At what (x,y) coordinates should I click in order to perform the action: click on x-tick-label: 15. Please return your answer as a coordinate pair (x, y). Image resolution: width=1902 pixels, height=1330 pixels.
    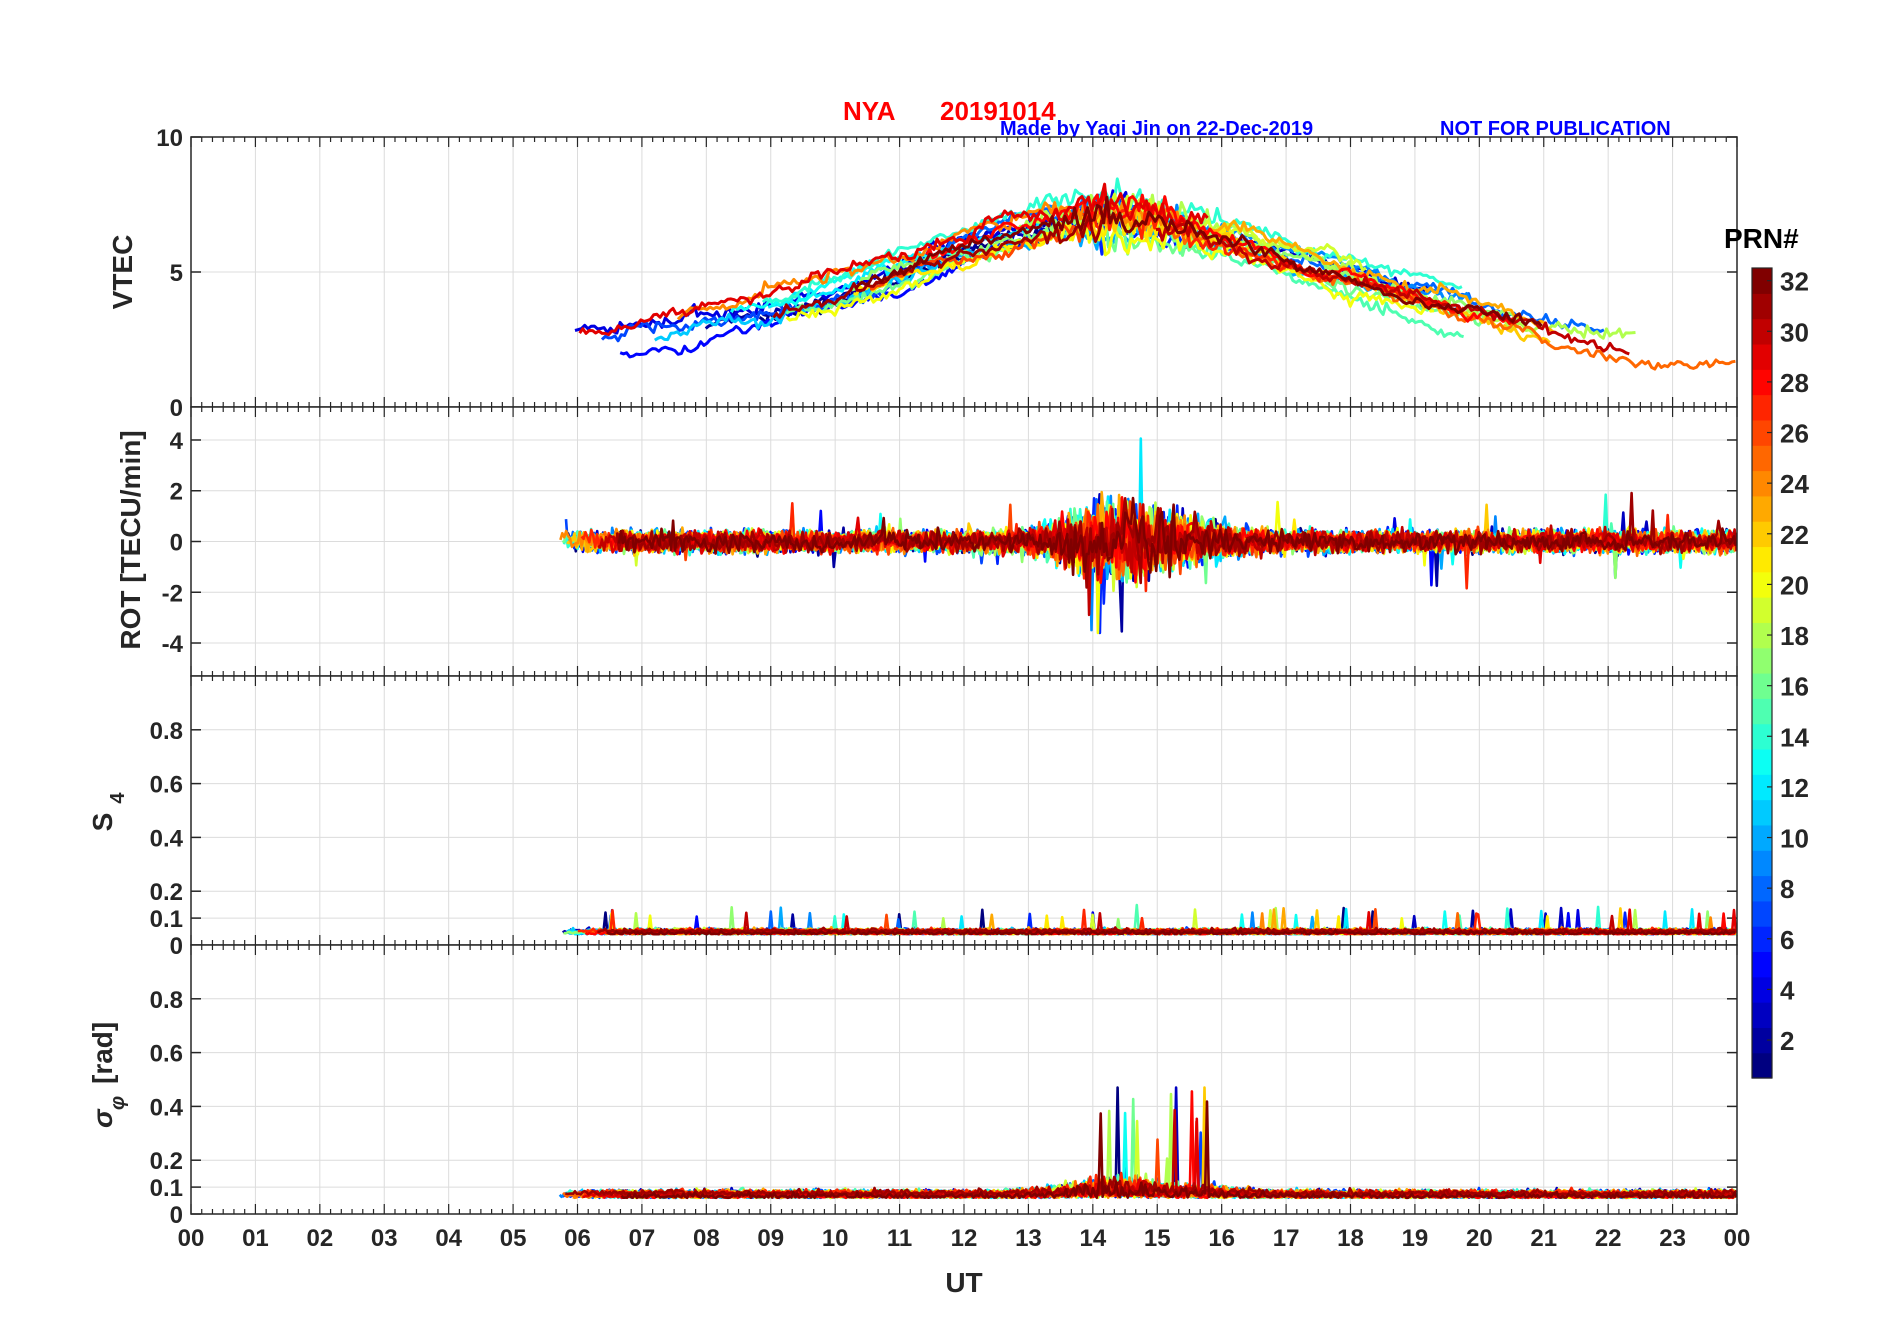
    Looking at the image, I should click on (1157, 1238).